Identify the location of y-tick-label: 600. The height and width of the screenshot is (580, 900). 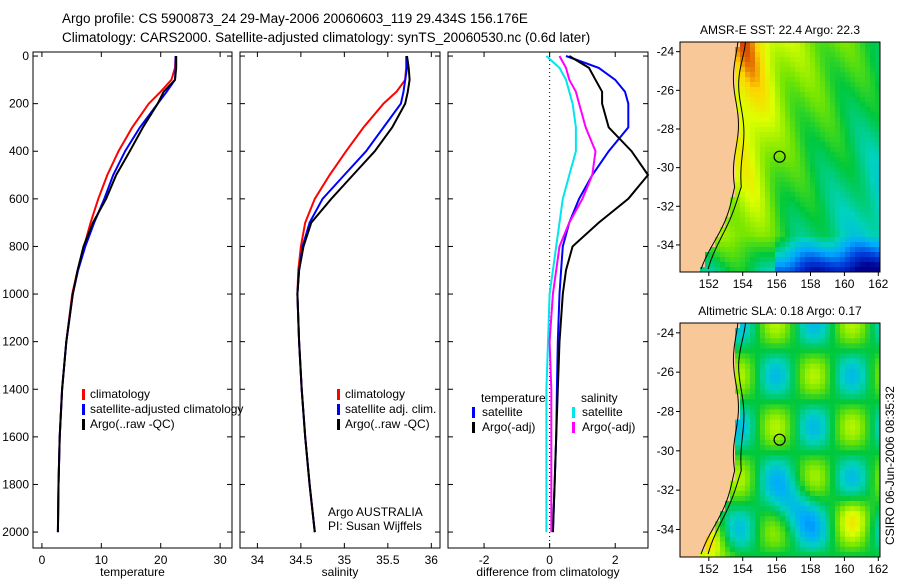
(19, 199).